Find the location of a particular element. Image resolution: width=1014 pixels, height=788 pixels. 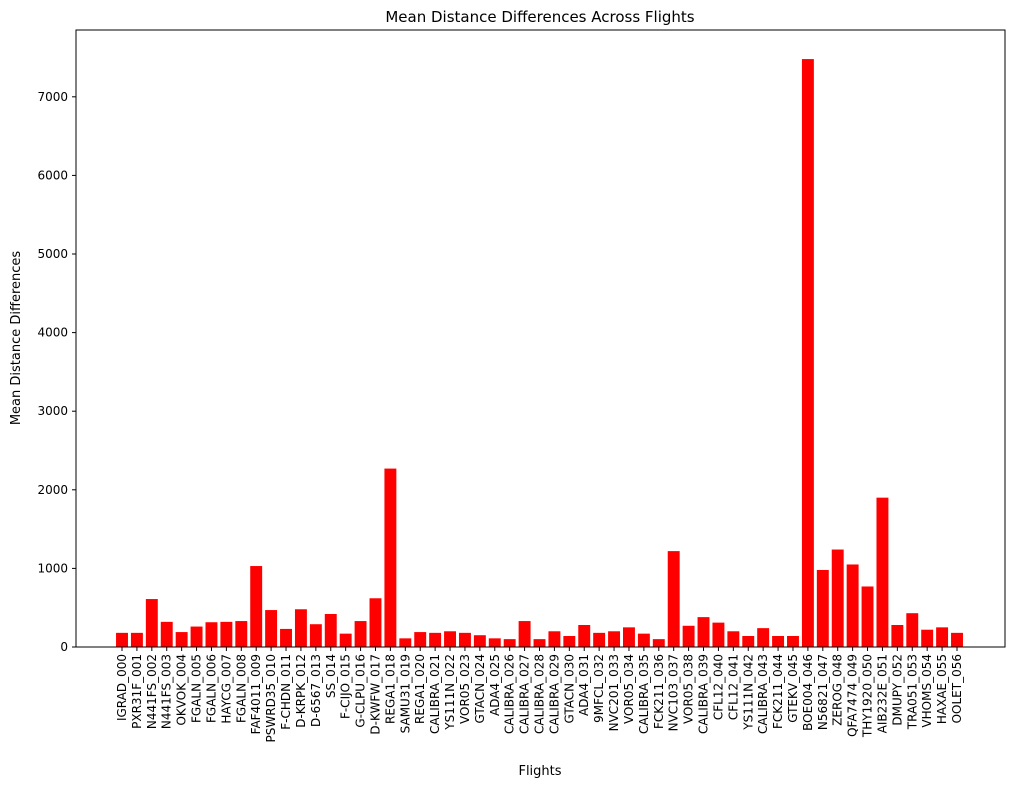

x-tick-label: CALIBRA_026 is located at coordinates (510, 694).